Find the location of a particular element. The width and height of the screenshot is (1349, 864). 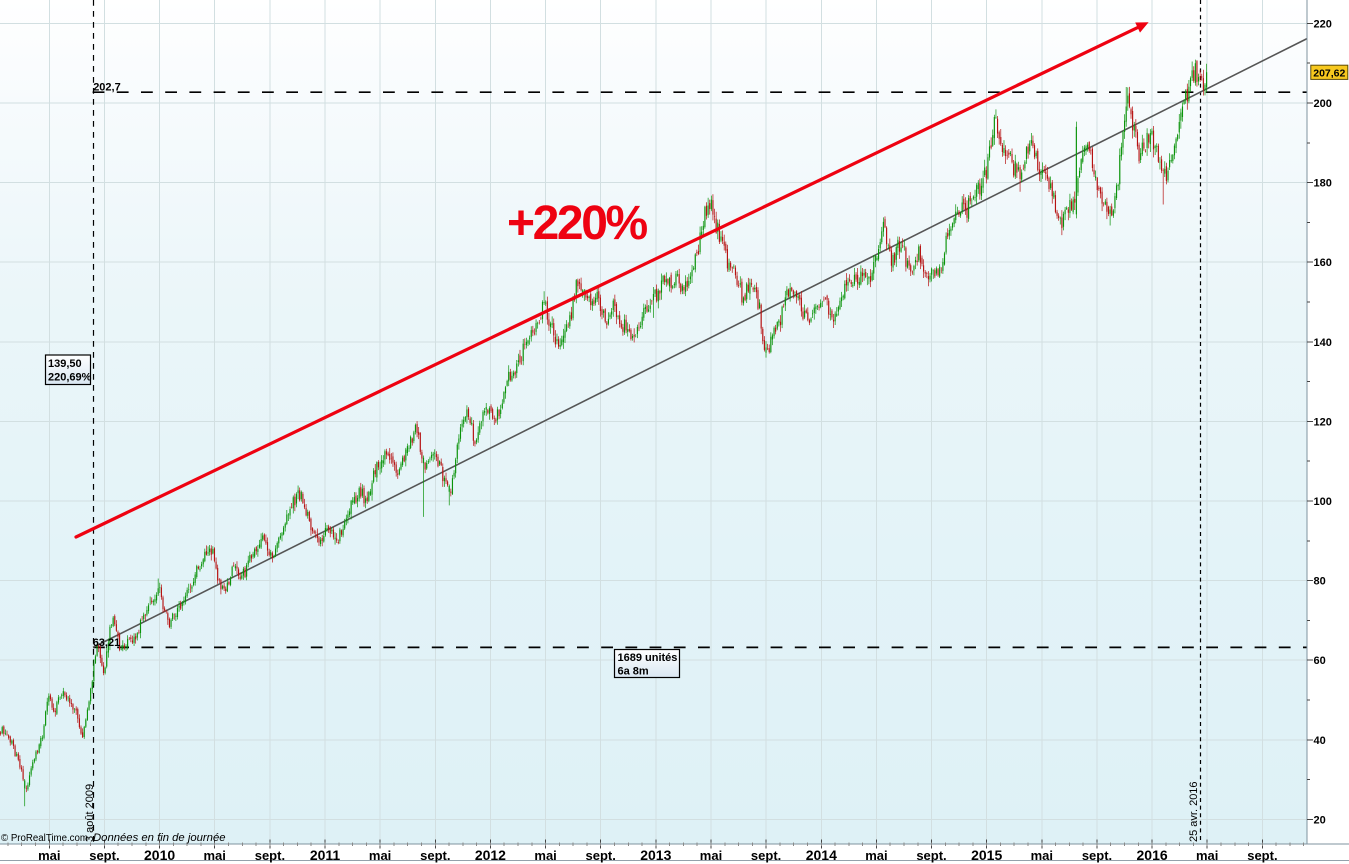

svg-text: 2016 is located at coordinates (1152, 855).